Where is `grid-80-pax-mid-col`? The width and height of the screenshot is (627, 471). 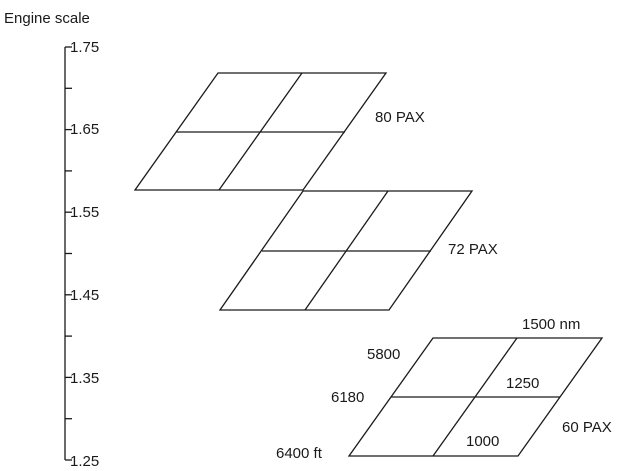 grid-80-pax-mid-col is located at coordinates (260, 131).